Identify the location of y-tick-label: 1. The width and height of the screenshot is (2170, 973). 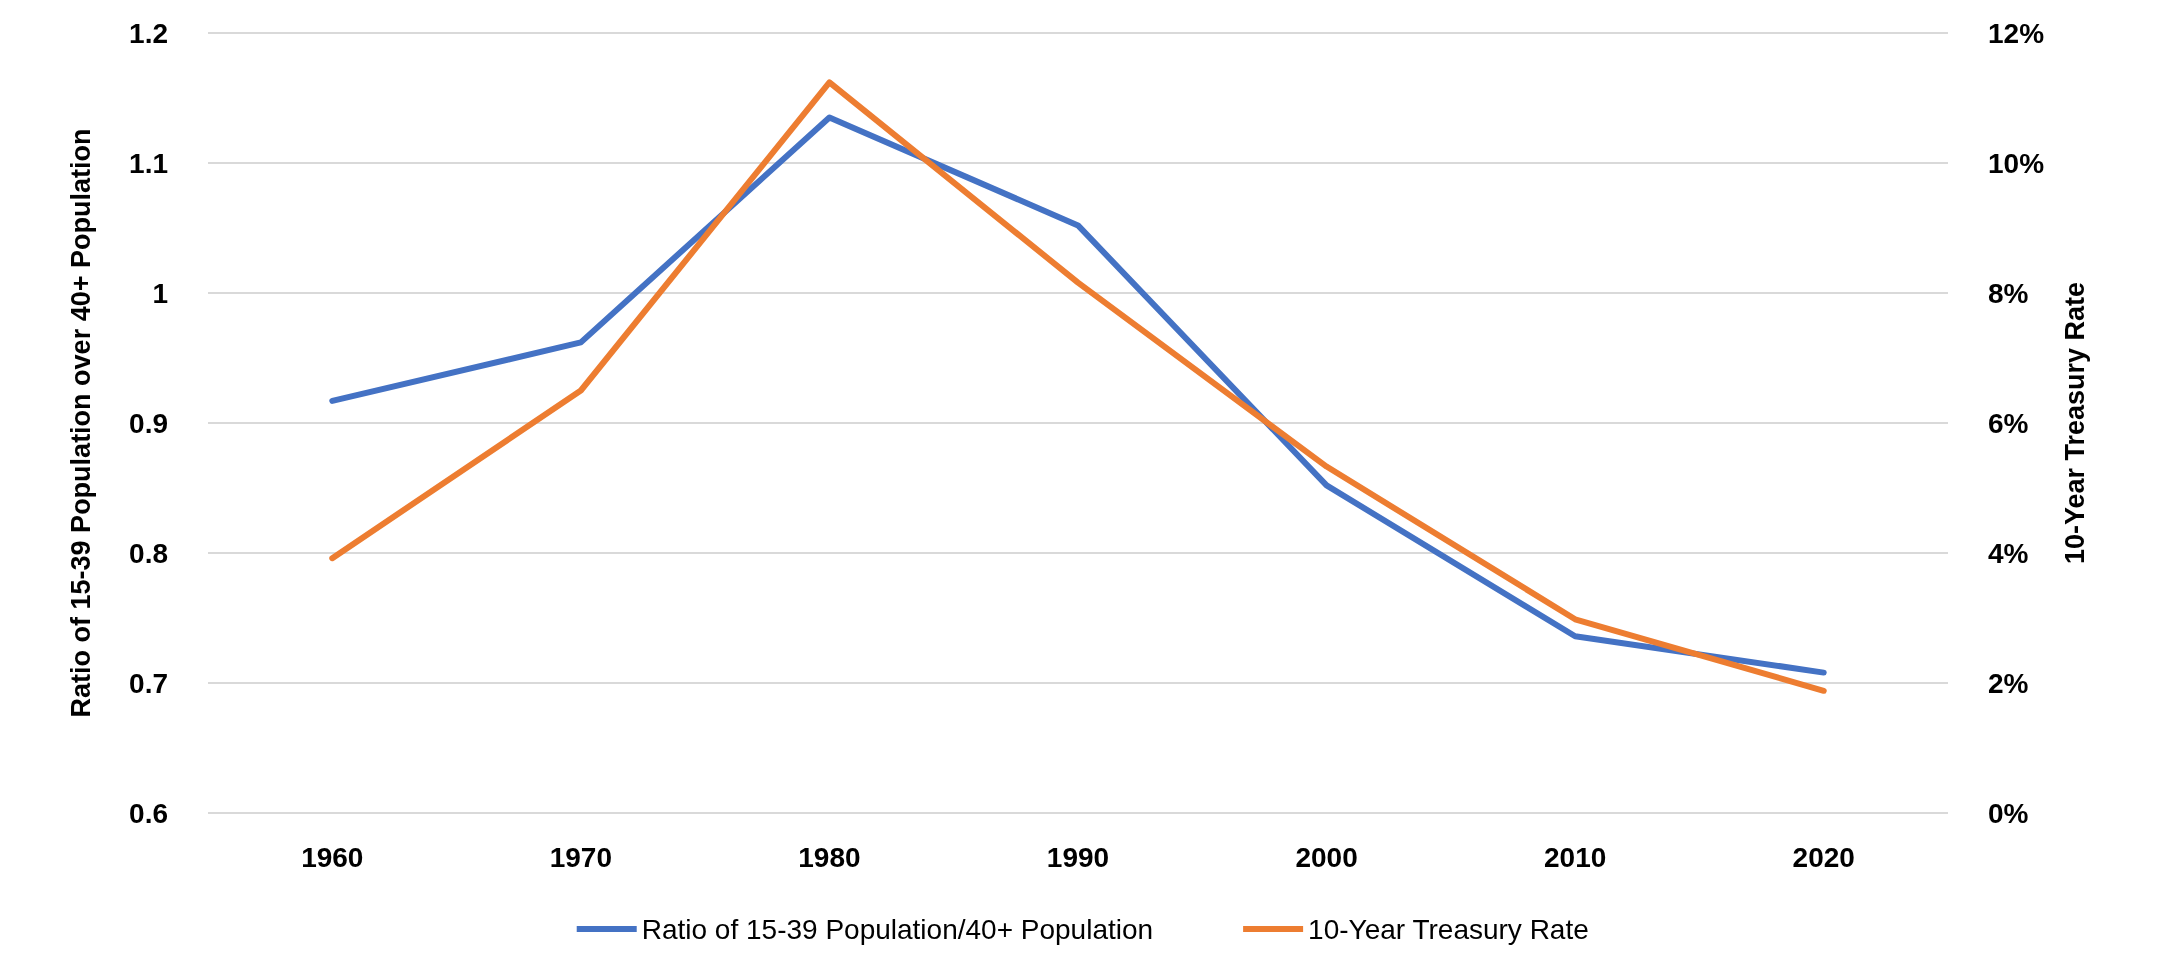
(160, 293).